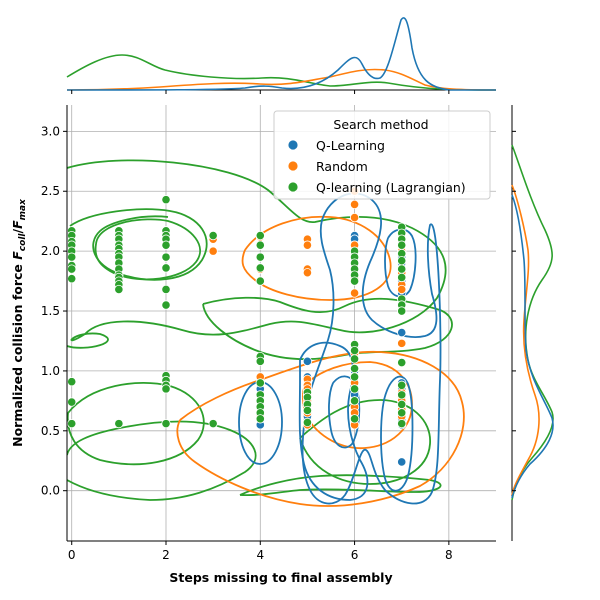 This screenshot has width=600, height=600. I want to click on top-marginal-kde, so click(281, 54).